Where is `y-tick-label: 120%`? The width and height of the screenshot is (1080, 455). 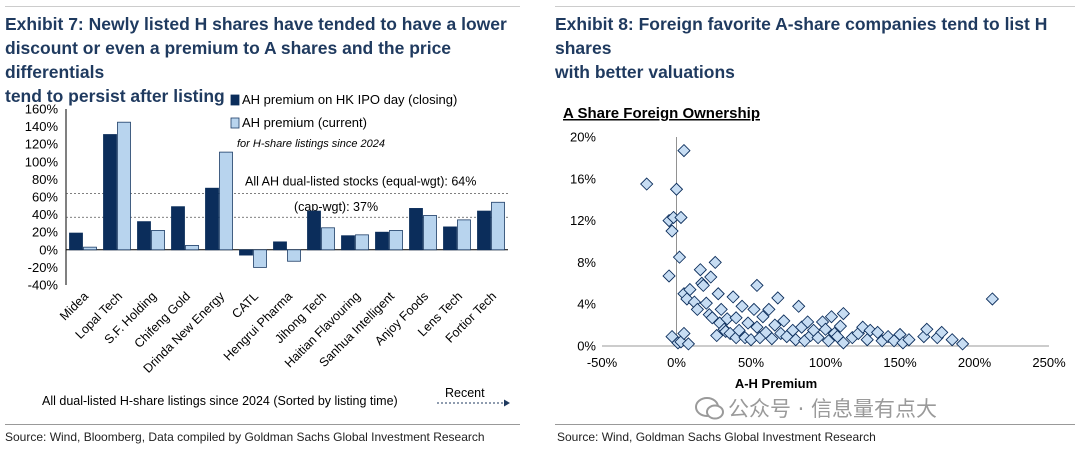
y-tick-label: 120% is located at coordinates (42, 144).